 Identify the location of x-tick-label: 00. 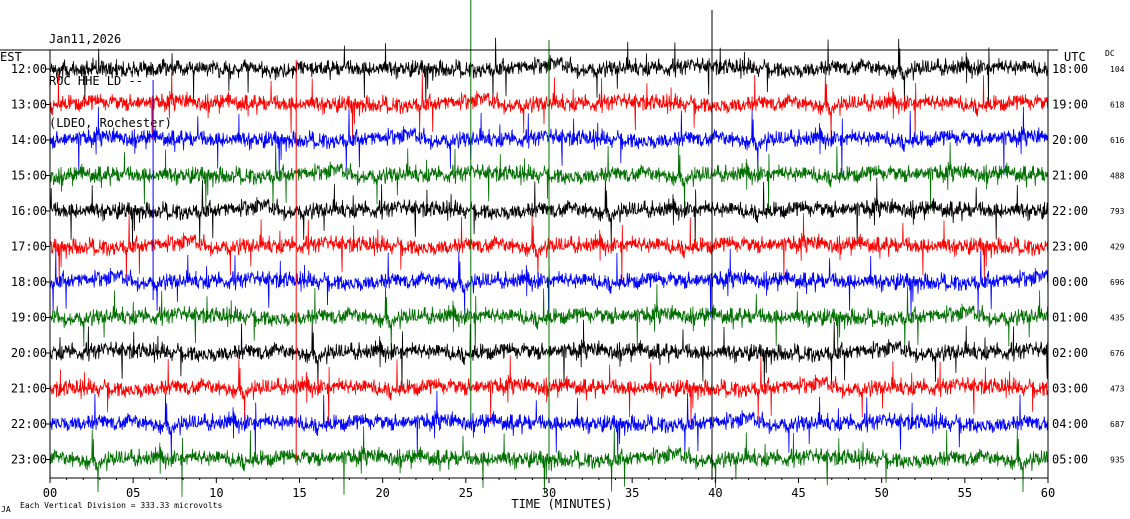
(50, 493).